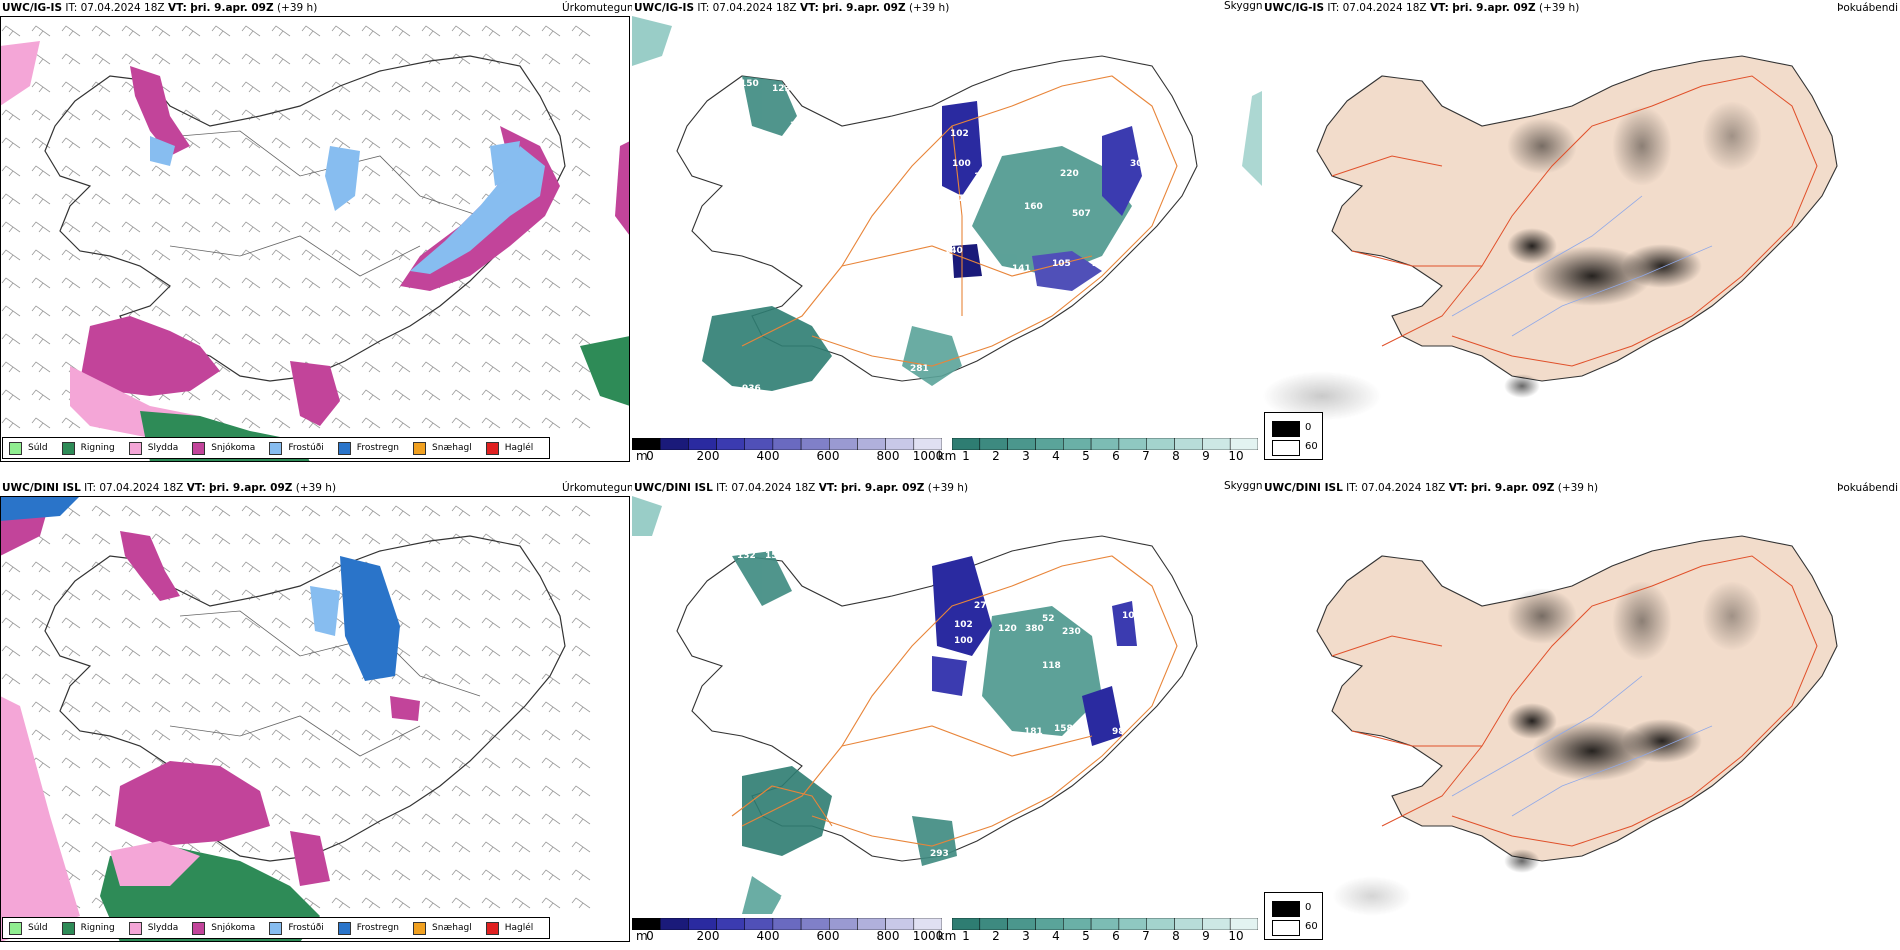 This screenshot has width=1900, height=950. Describe the element at coordinates (597, 488) in the screenshot. I see `panel-title: Úrkomutegund` at that location.